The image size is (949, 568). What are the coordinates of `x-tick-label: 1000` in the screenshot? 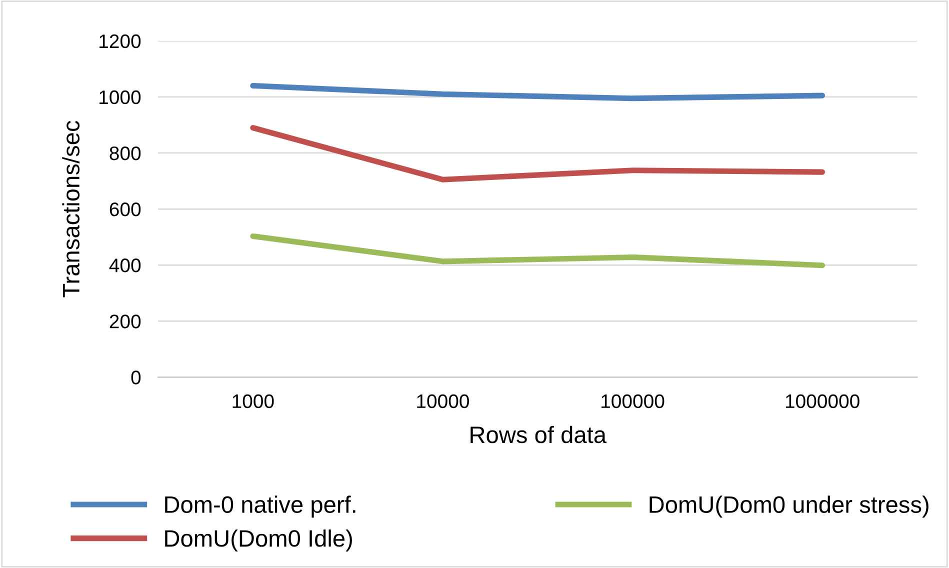 It's located at (253, 401).